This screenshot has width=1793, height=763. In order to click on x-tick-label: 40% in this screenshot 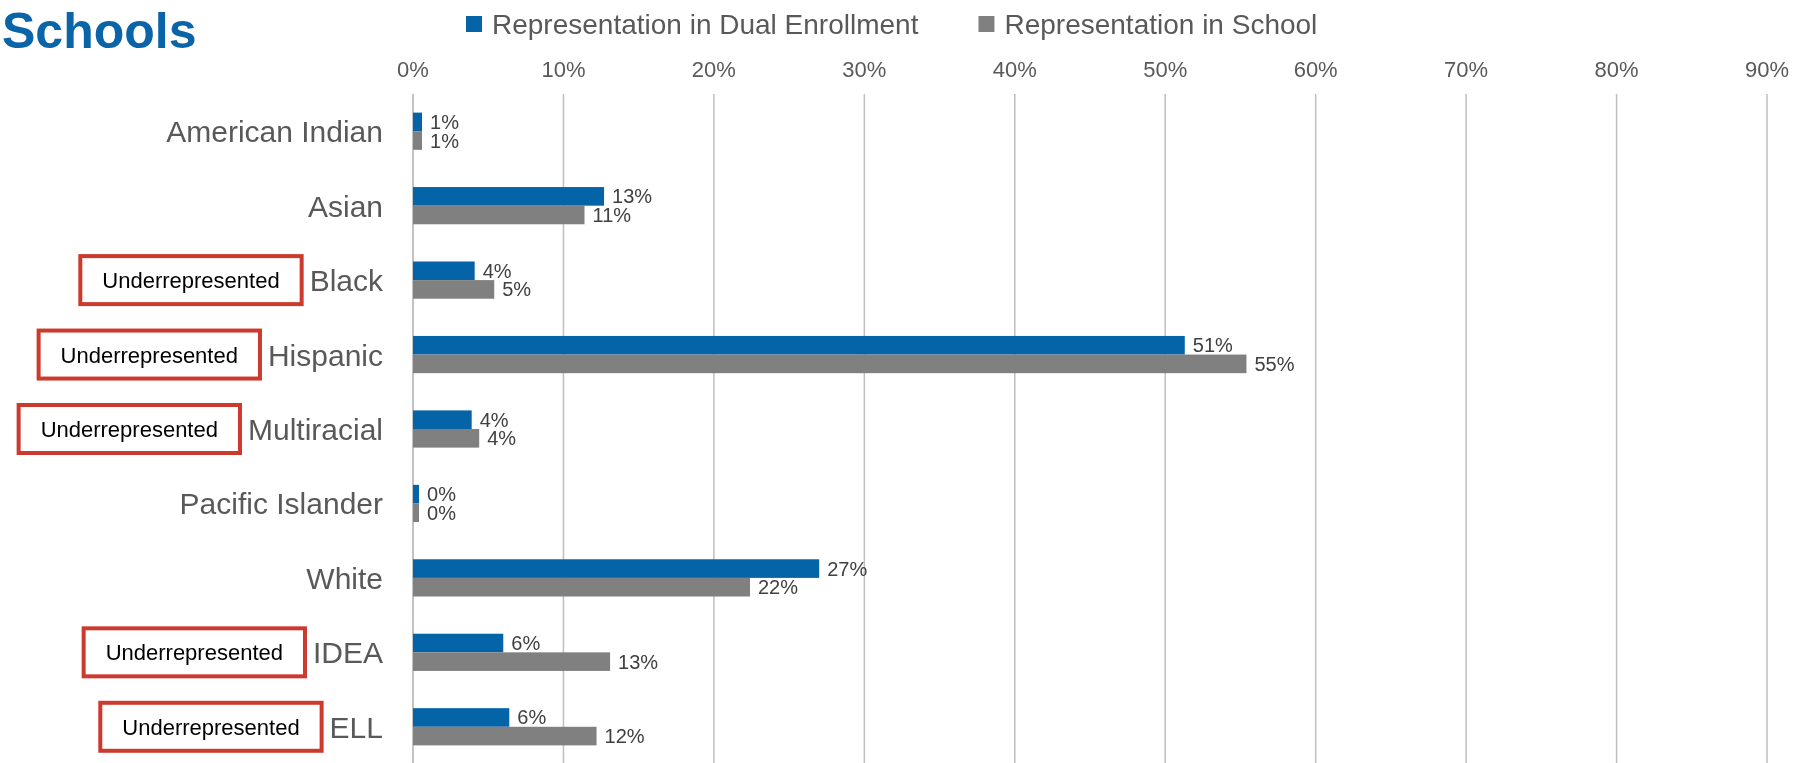, I will do `click(1014, 69)`.